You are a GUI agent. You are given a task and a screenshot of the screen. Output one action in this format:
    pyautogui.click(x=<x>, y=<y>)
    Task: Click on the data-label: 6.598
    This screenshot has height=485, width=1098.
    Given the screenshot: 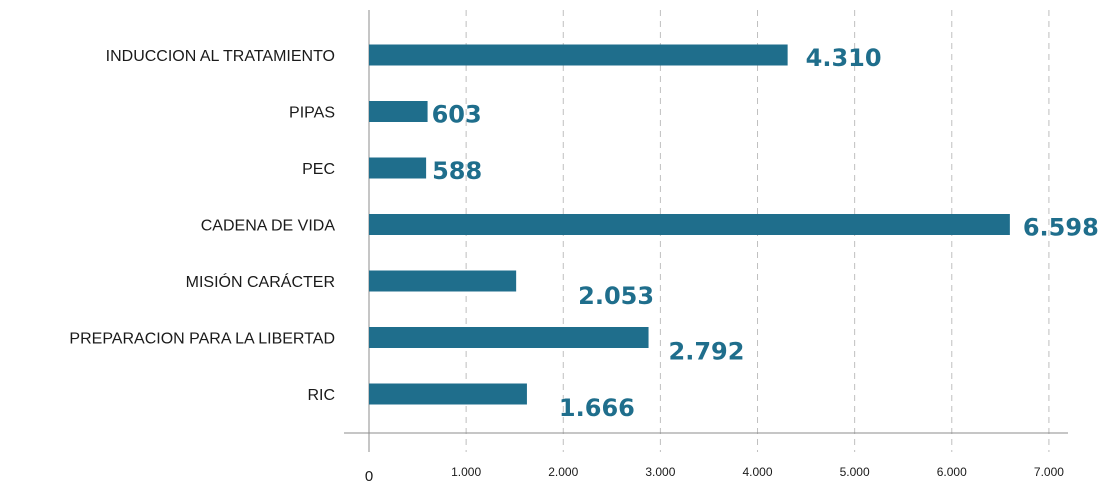 What is the action you would take?
    pyautogui.click(x=1060, y=228)
    